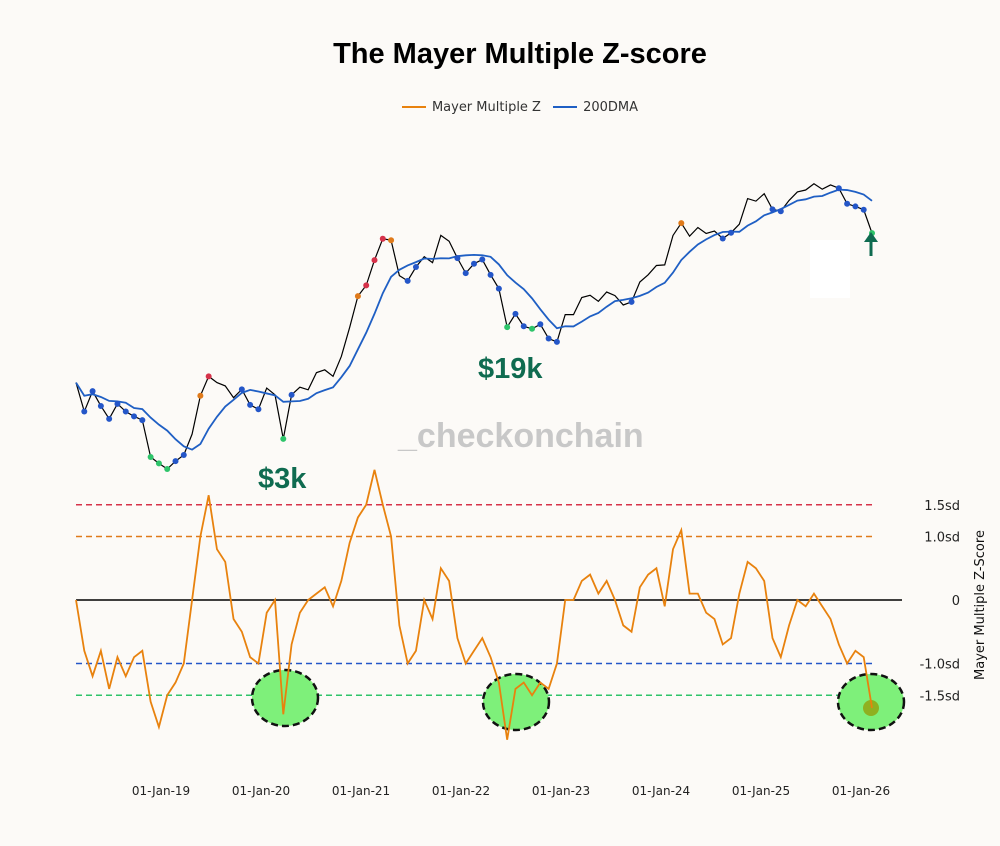 The image size is (1000, 846). Describe the element at coordinates (761, 791) in the screenshot. I see `x-tick-label: 01-Jan-25` at that location.